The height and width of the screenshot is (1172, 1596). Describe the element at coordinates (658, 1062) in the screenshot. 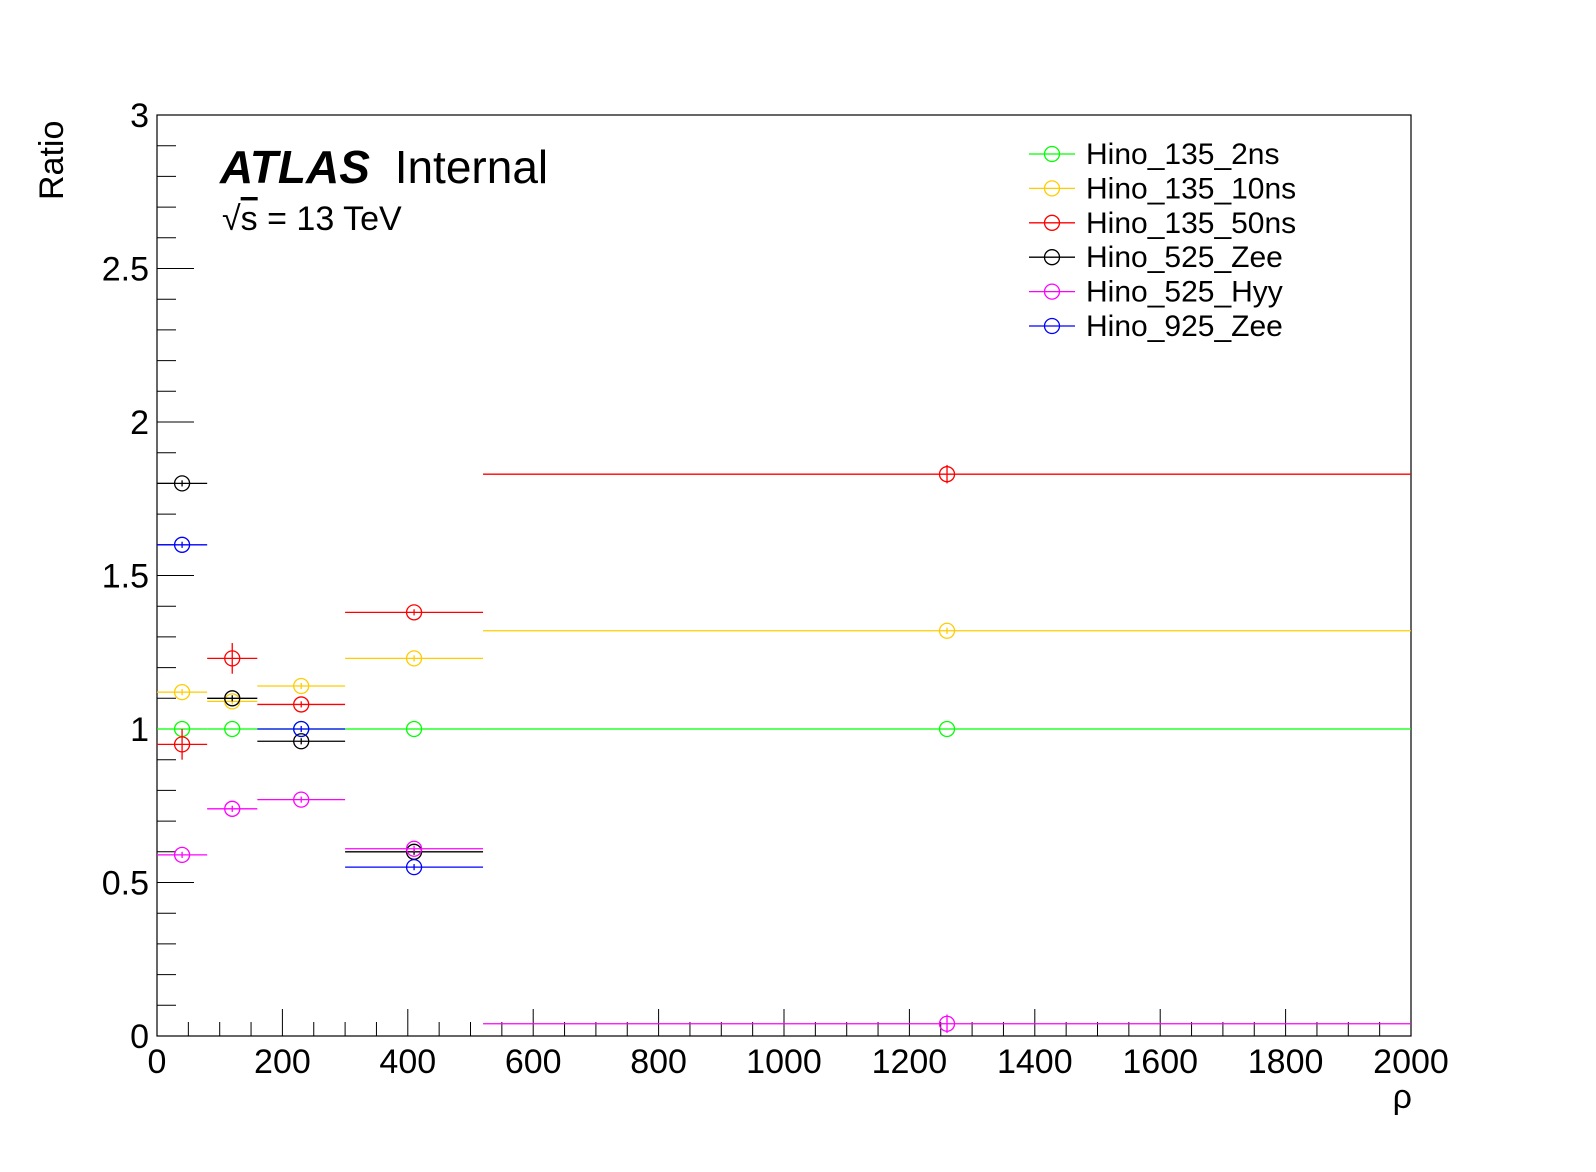

I see `x-tick-label: 800` at that location.